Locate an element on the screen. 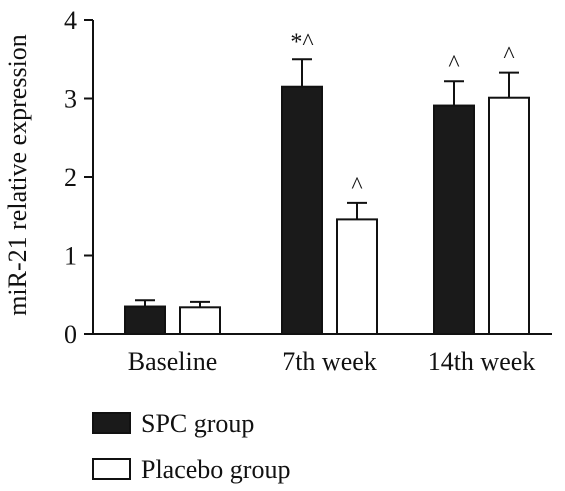 The image size is (565, 491). y-tick-label: 0 is located at coordinates (70, 334).